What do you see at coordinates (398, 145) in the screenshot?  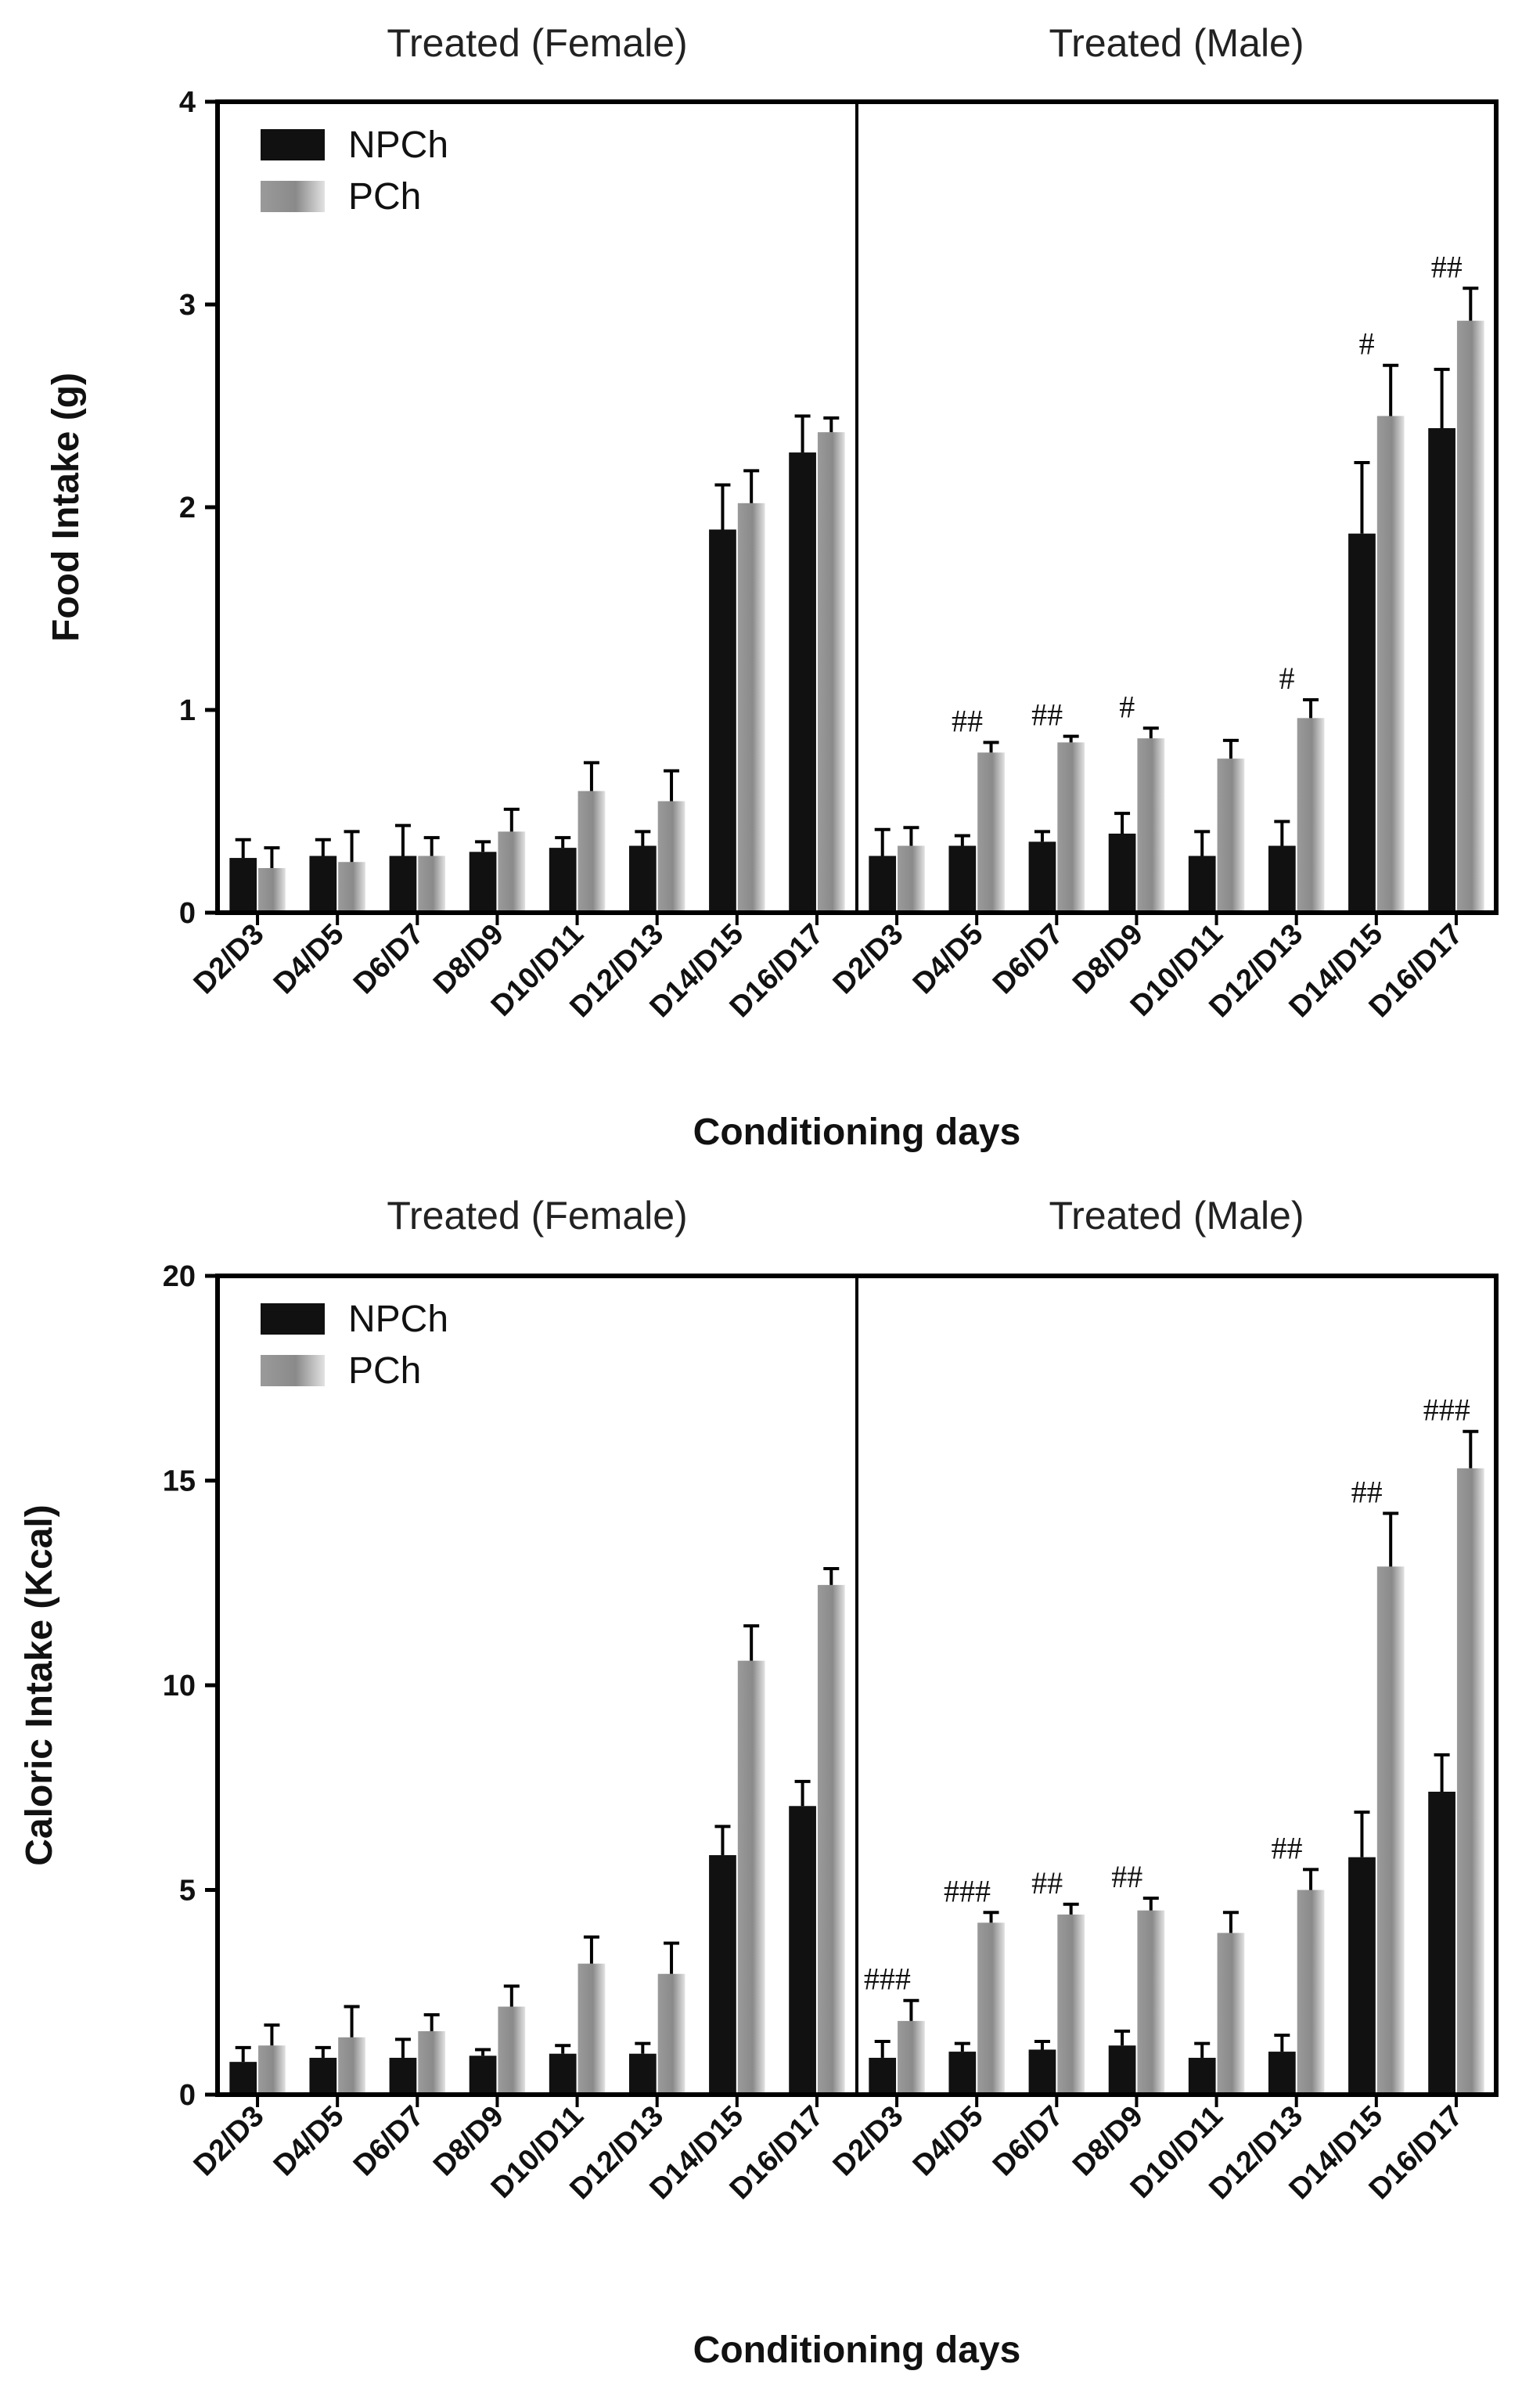 I see `legend-label: NPCh` at bounding box center [398, 145].